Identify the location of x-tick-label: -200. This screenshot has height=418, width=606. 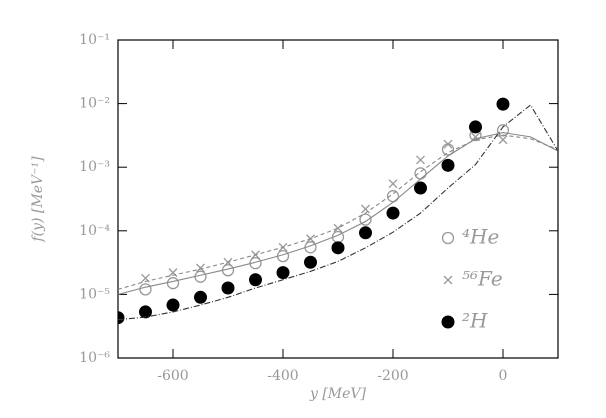
(392, 376).